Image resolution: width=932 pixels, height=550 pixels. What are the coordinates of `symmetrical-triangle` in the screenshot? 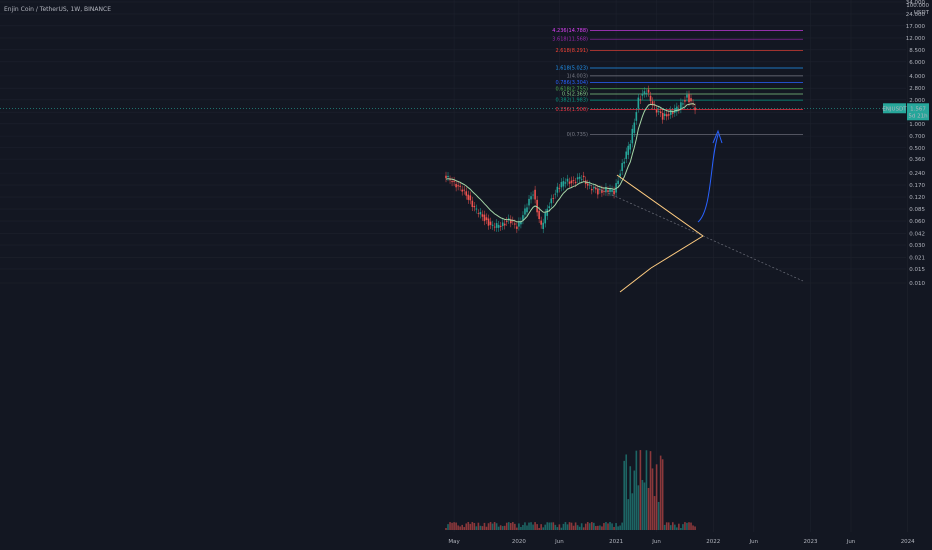 It's located at (696, 233).